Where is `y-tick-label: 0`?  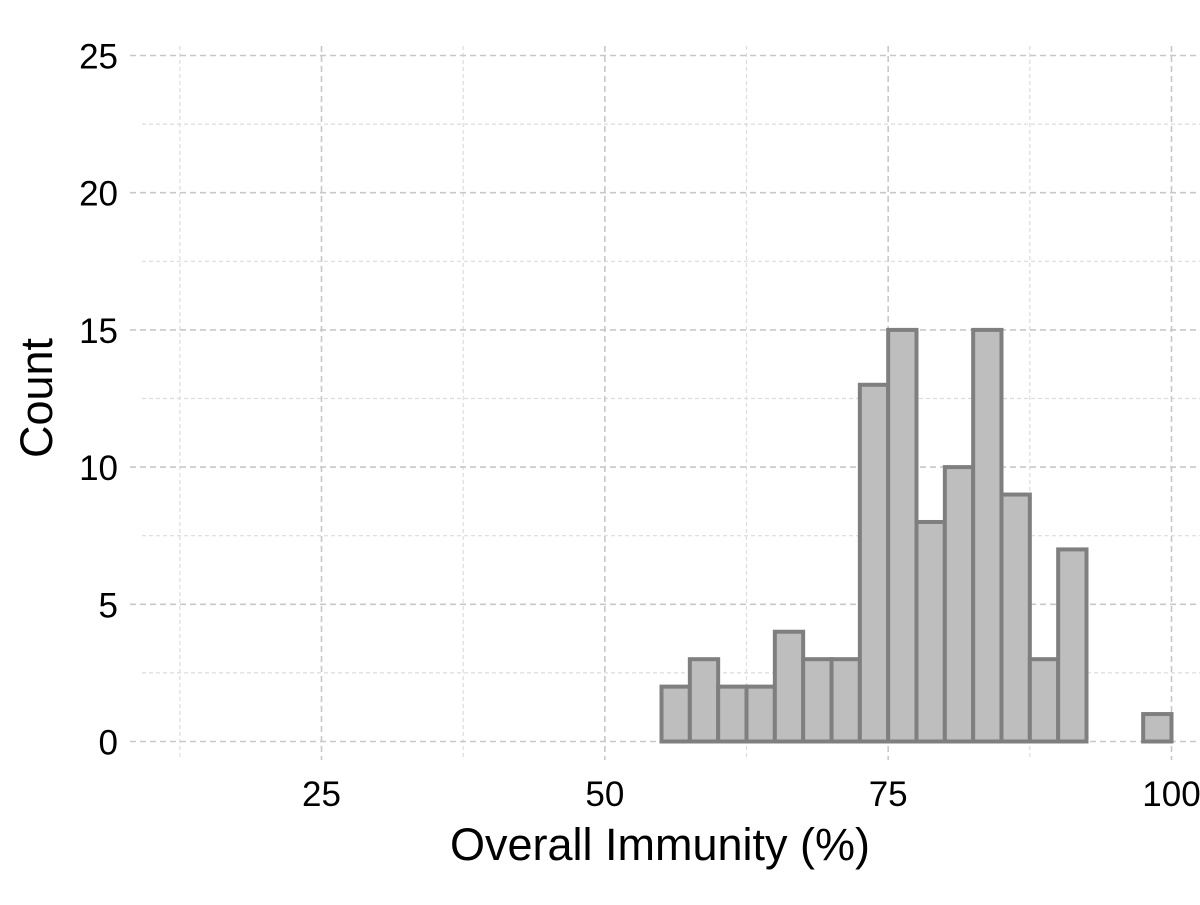
y-tick-label: 0 is located at coordinates (108, 743).